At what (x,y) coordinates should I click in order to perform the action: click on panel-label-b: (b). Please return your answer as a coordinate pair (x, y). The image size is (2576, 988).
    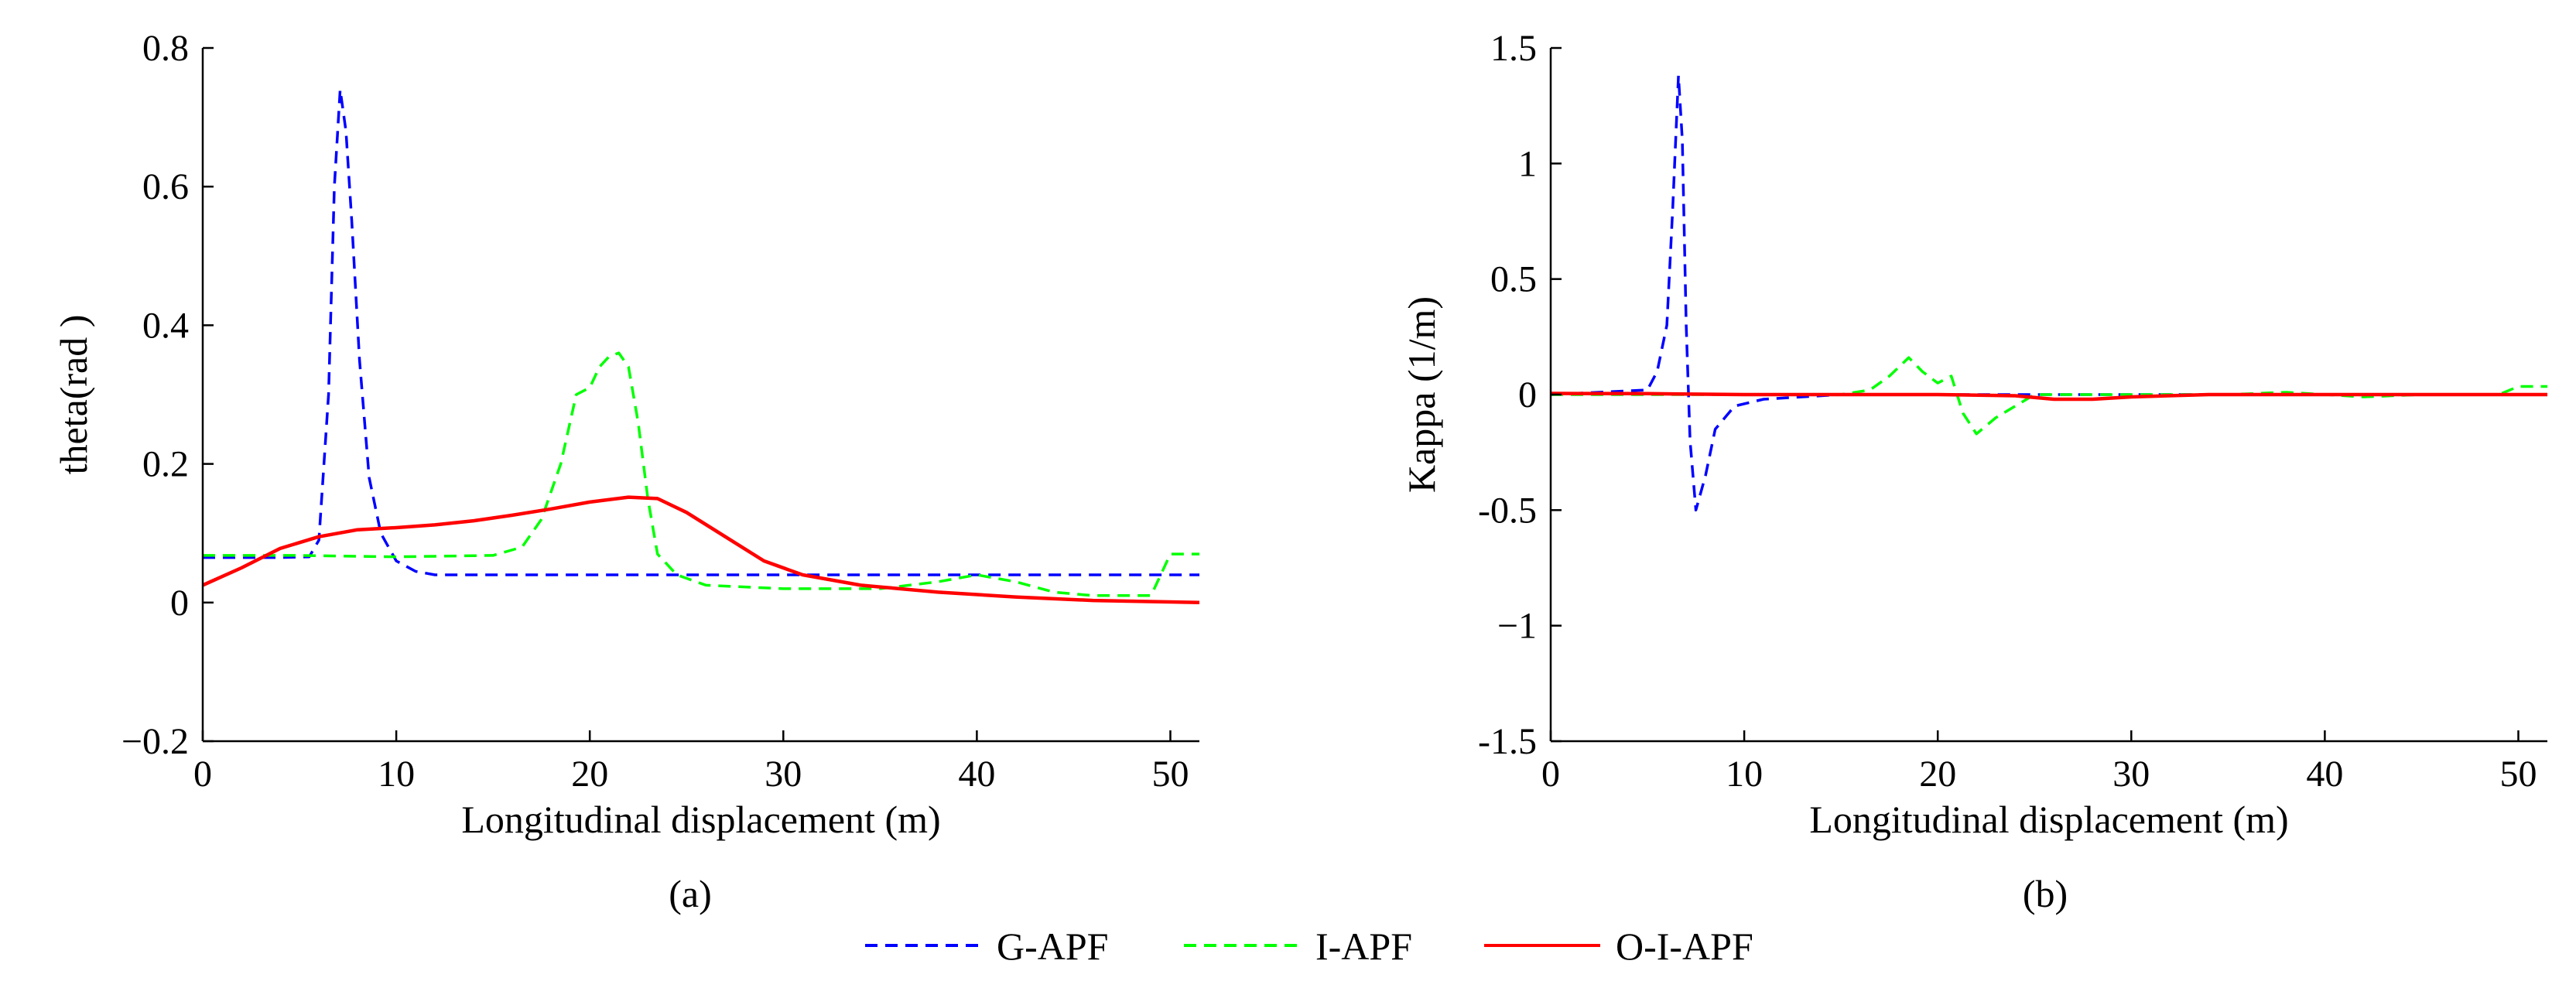
    Looking at the image, I should click on (2046, 893).